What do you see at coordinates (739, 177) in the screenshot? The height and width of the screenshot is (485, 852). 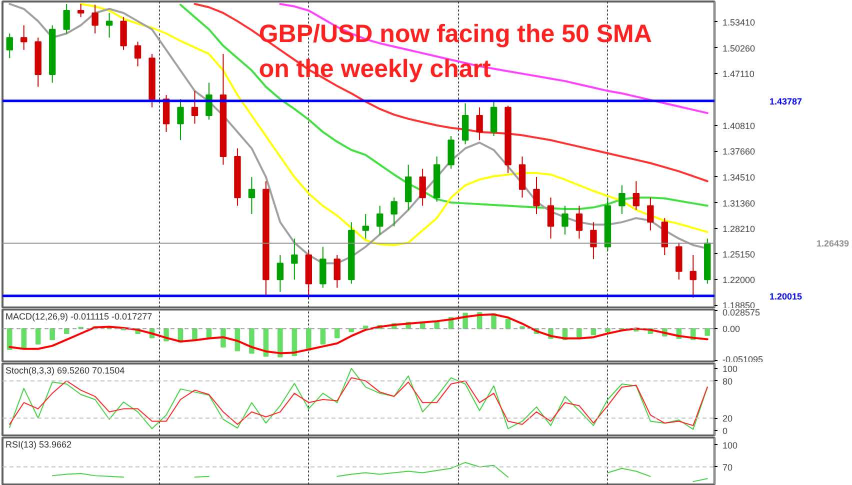 I see `y-tick-label: 1.34510` at bounding box center [739, 177].